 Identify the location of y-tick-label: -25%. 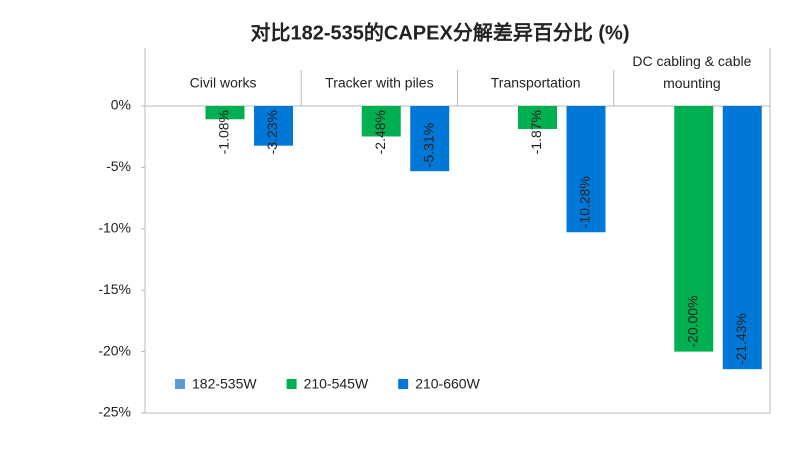
(114, 412).